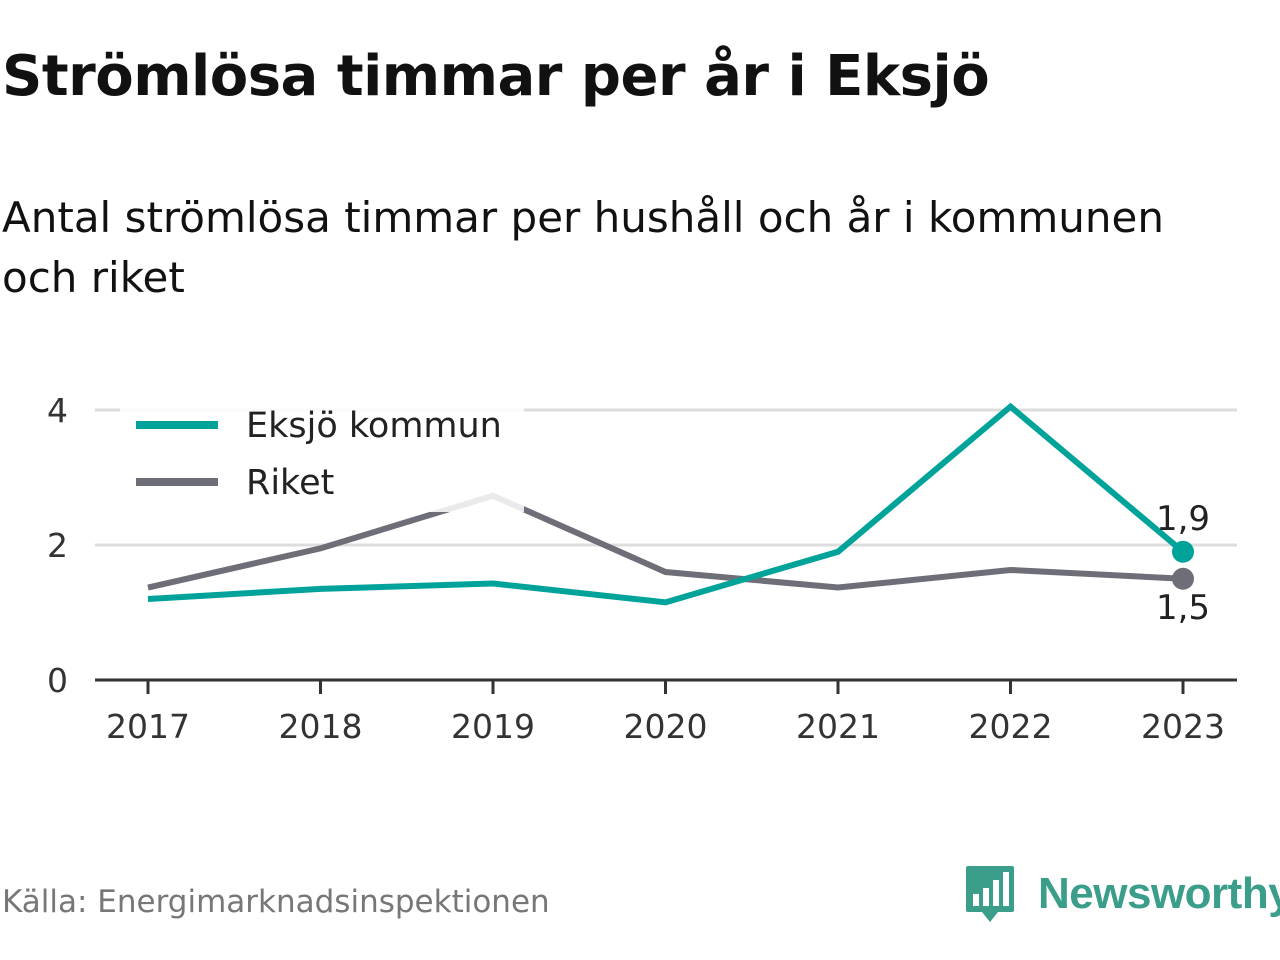  I want to click on end-value-label: 1,5, so click(1183, 608).